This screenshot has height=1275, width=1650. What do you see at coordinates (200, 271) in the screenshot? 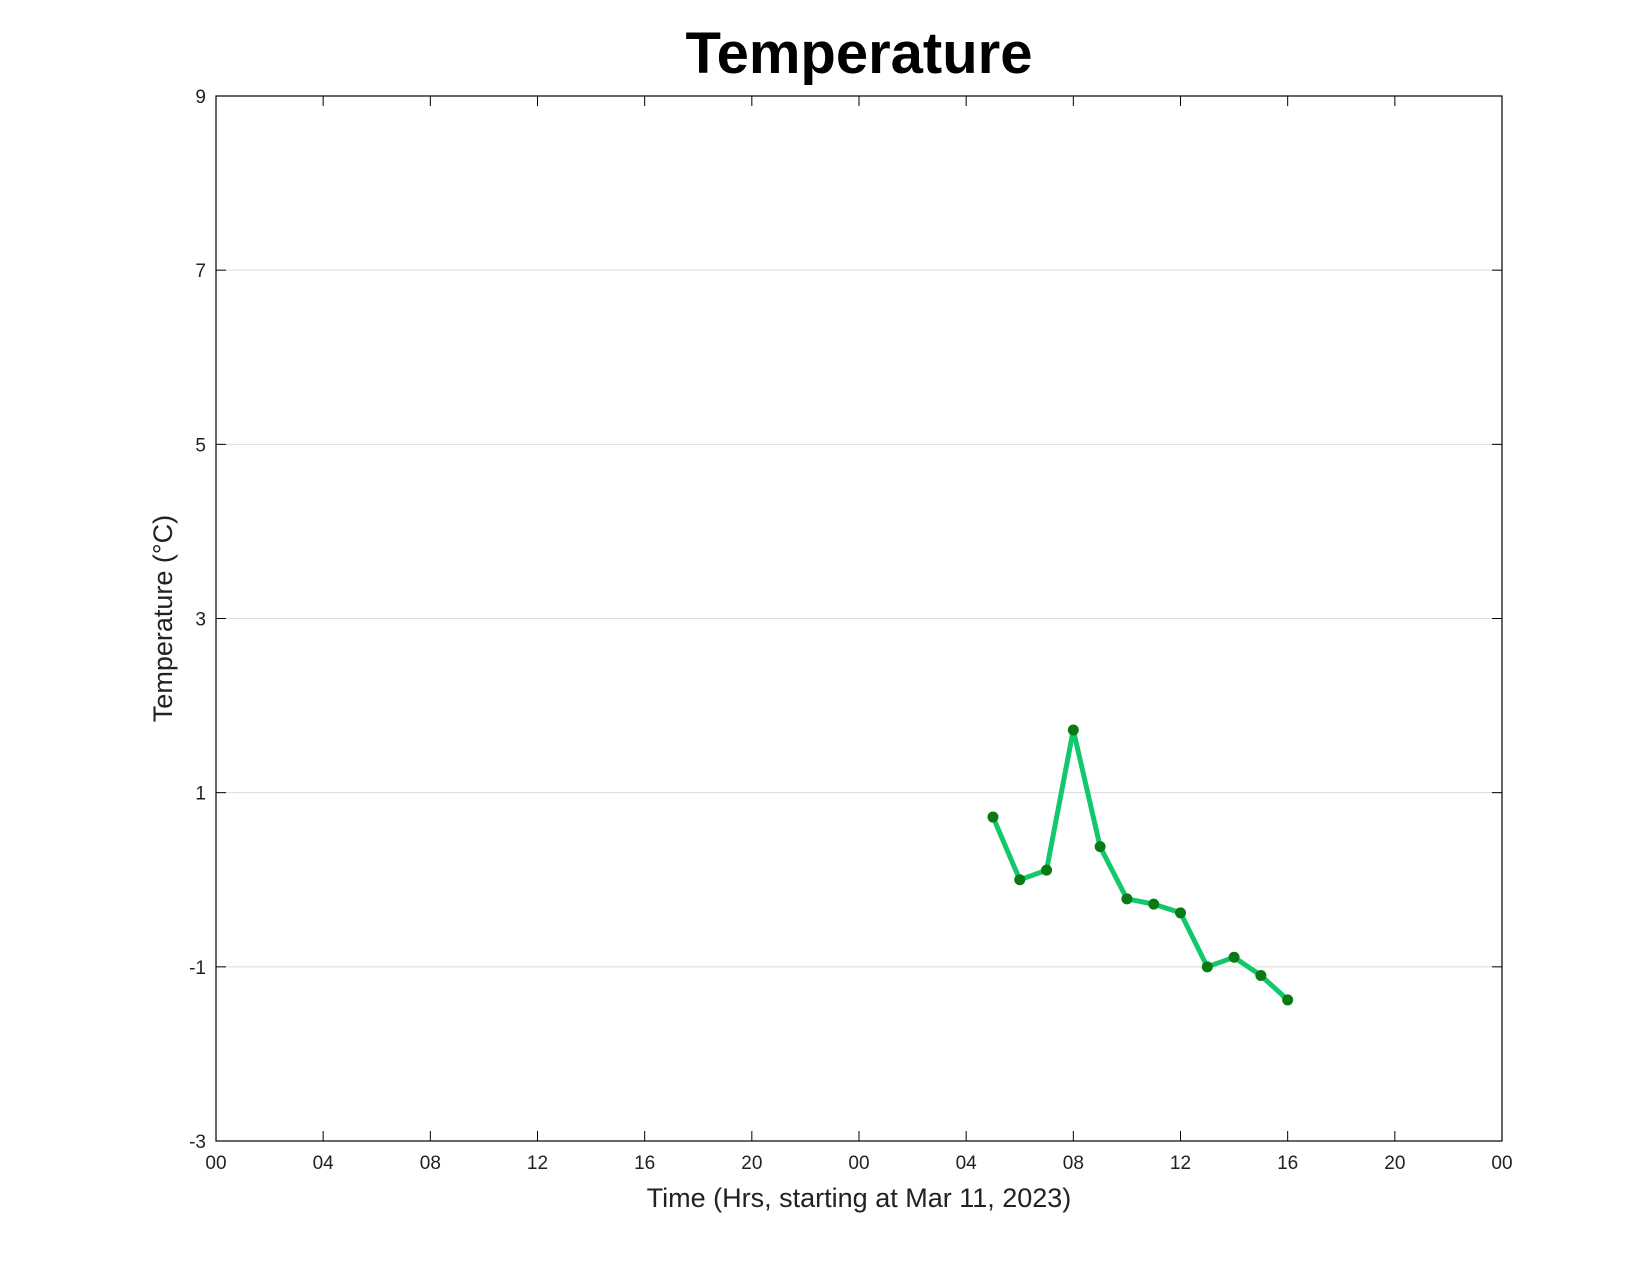
I see `y-tick-label: 7` at bounding box center [200, 271].